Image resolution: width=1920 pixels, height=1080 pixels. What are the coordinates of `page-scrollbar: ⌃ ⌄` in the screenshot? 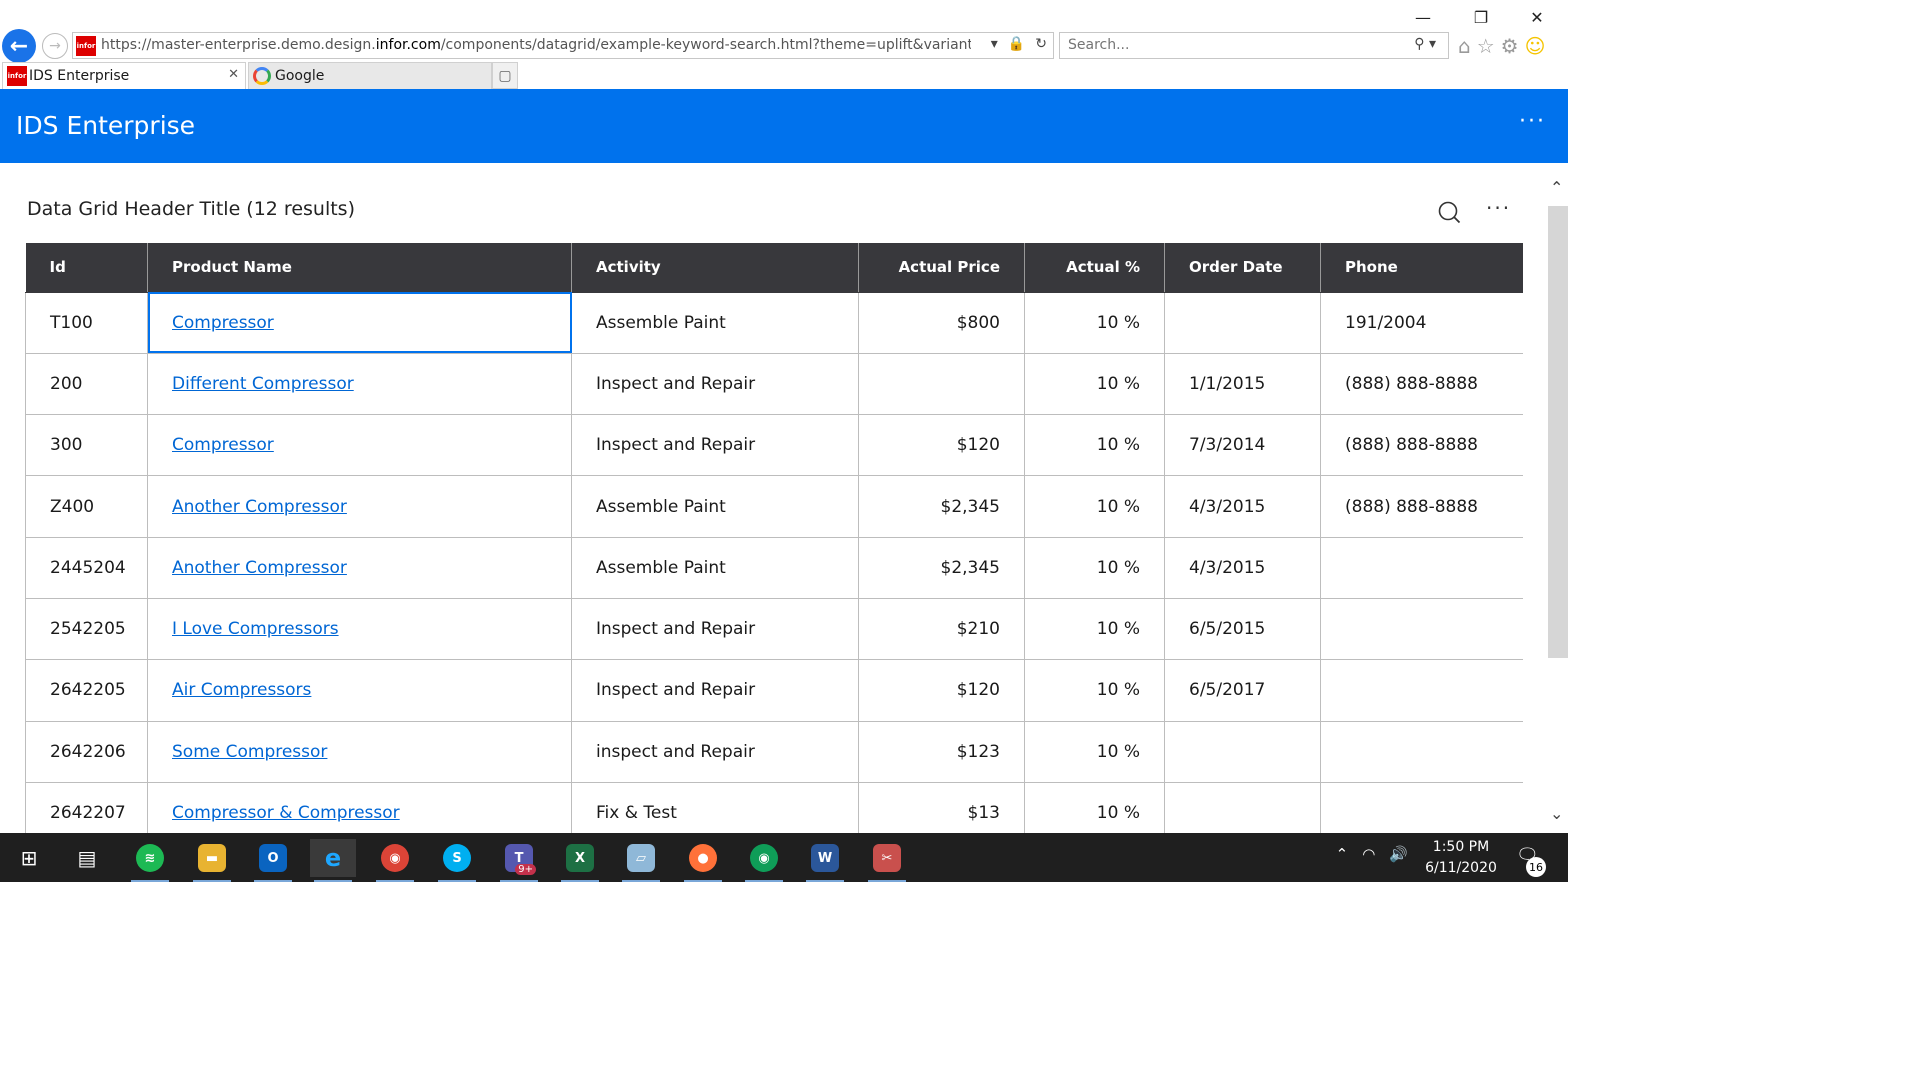 It's located at (1558, 505).